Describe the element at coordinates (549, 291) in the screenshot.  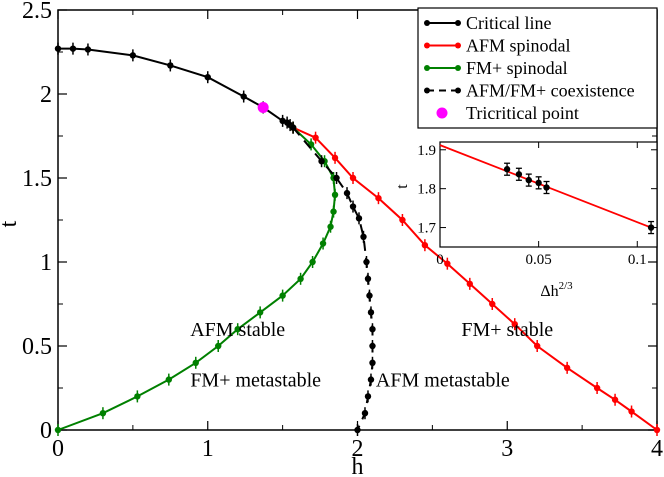
I see `inset-x-axis-label-base: Δh` at that location.